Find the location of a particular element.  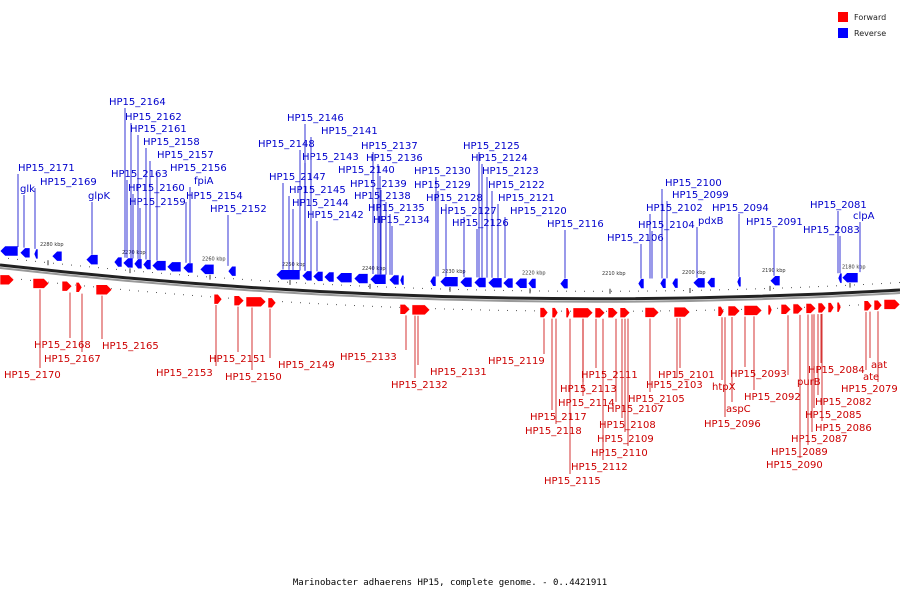

reverse-gene-label: HP15_2139 is located at coordinates (378, 184).